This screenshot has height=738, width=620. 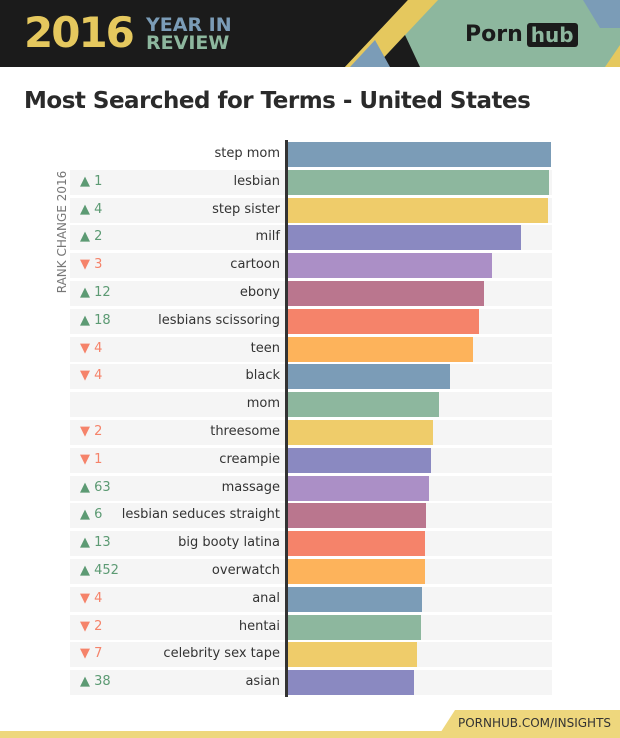 I want to click on category-label: hentai, so click(x=259, y=626).